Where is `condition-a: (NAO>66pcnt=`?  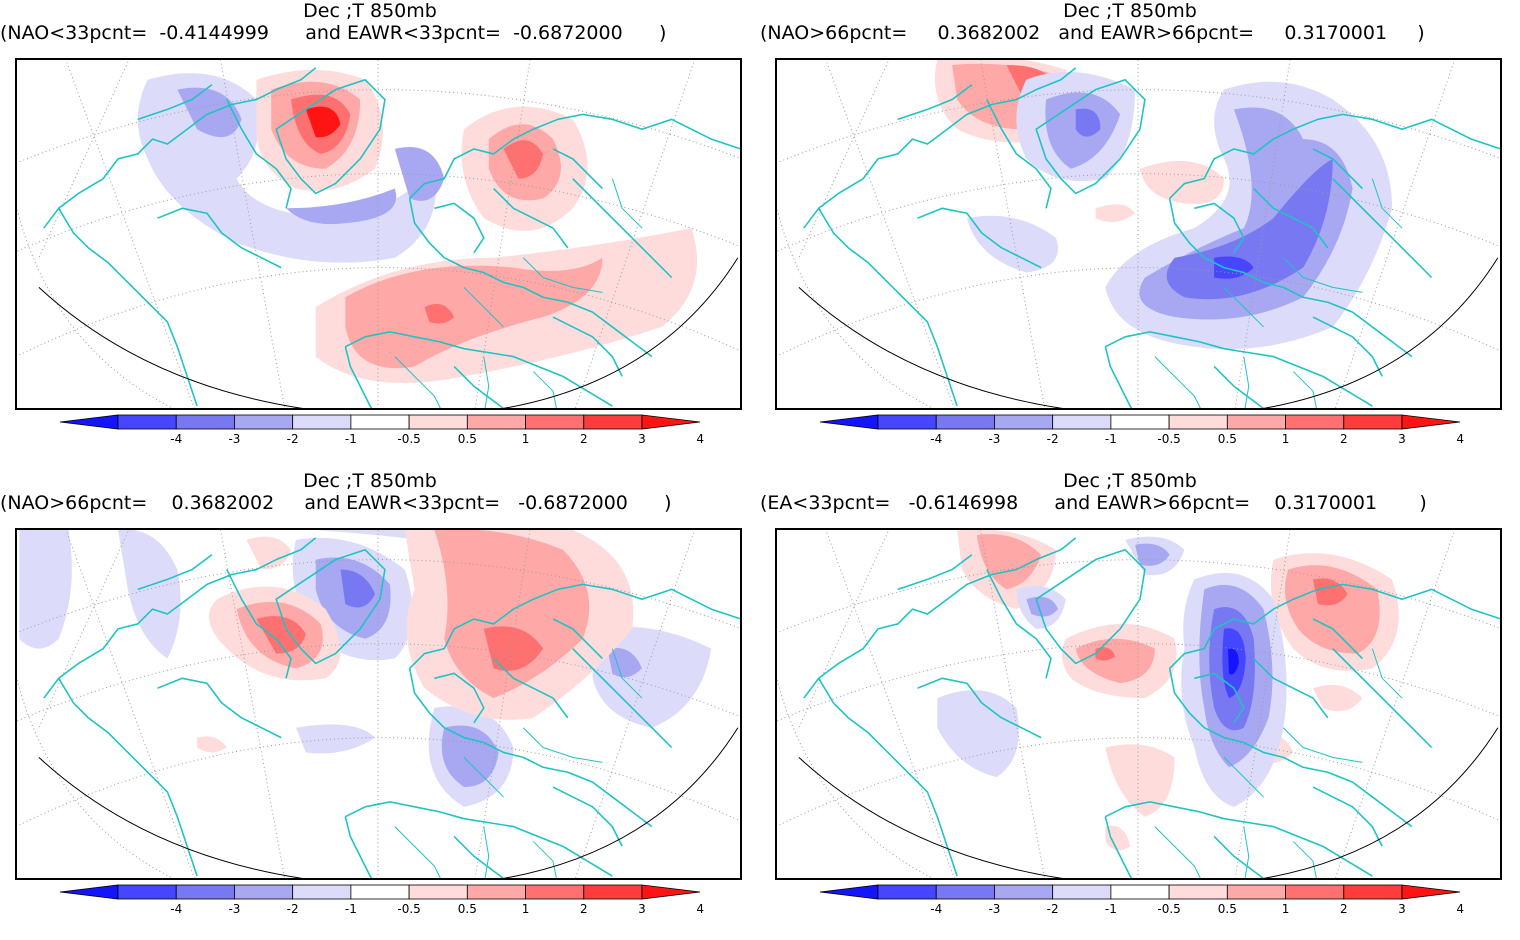 condition-a: (NAO>66pcnt= is located at coordinates (74, 503).